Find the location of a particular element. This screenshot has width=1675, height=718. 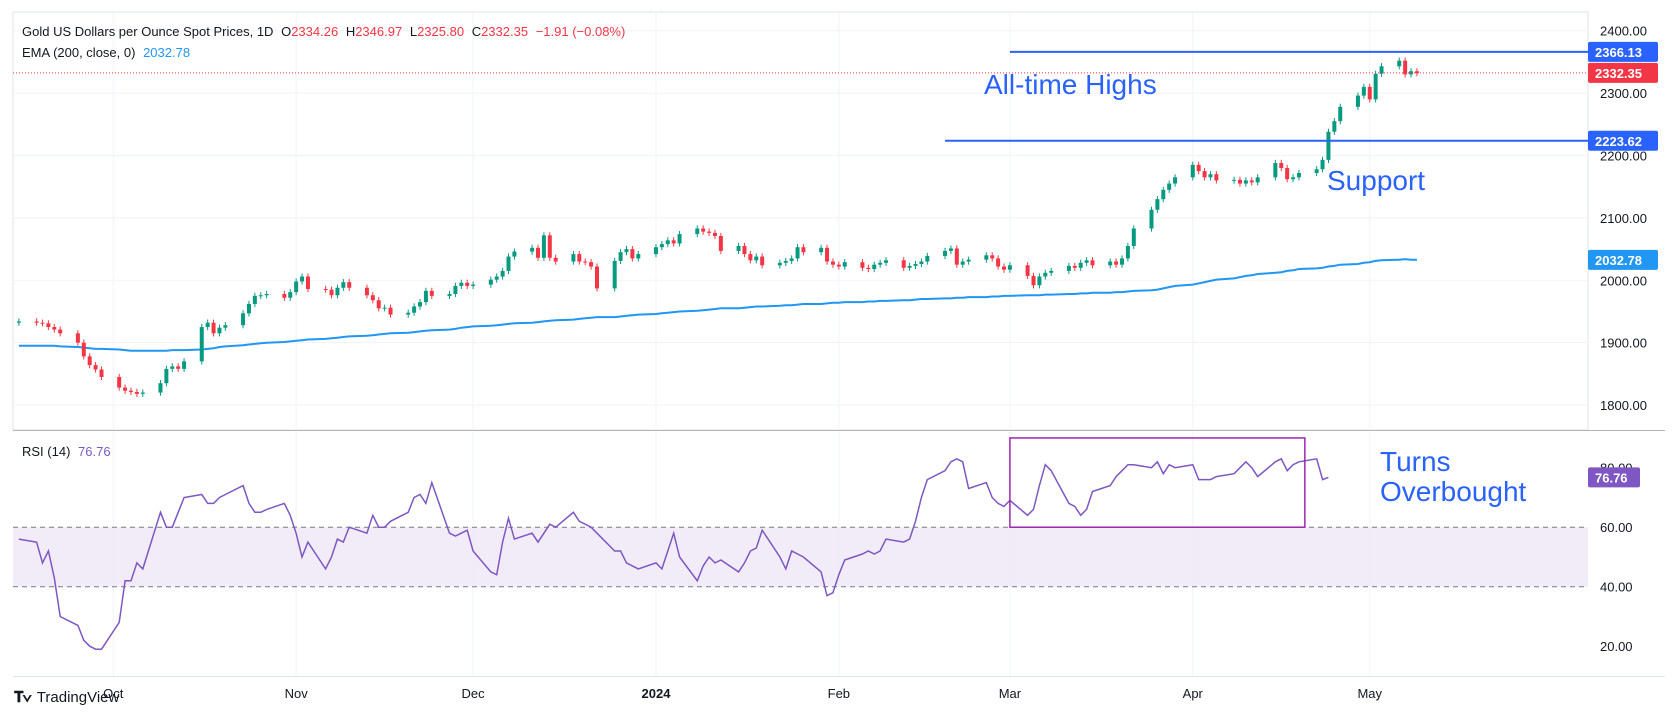

x-tick-label: Feb is located at coordinates (839, 693).